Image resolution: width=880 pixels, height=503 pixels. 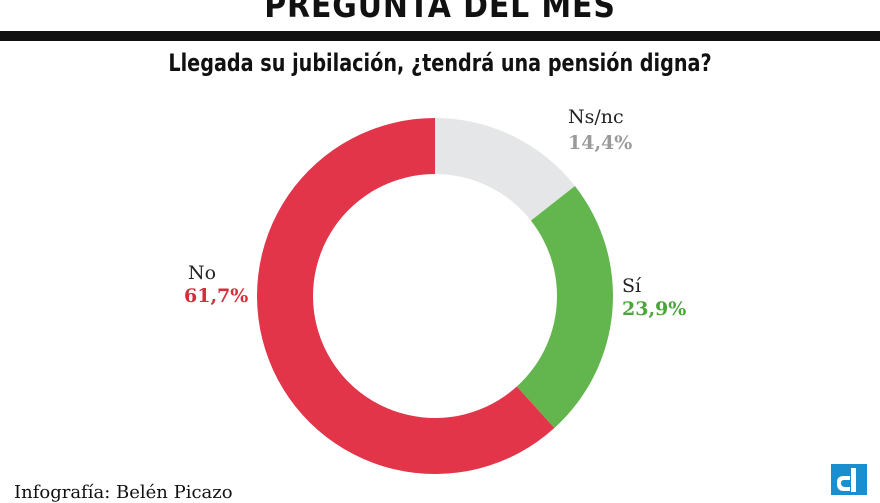 I want to click on slice-value-si: 23,9%, so click(x=654, y=309).